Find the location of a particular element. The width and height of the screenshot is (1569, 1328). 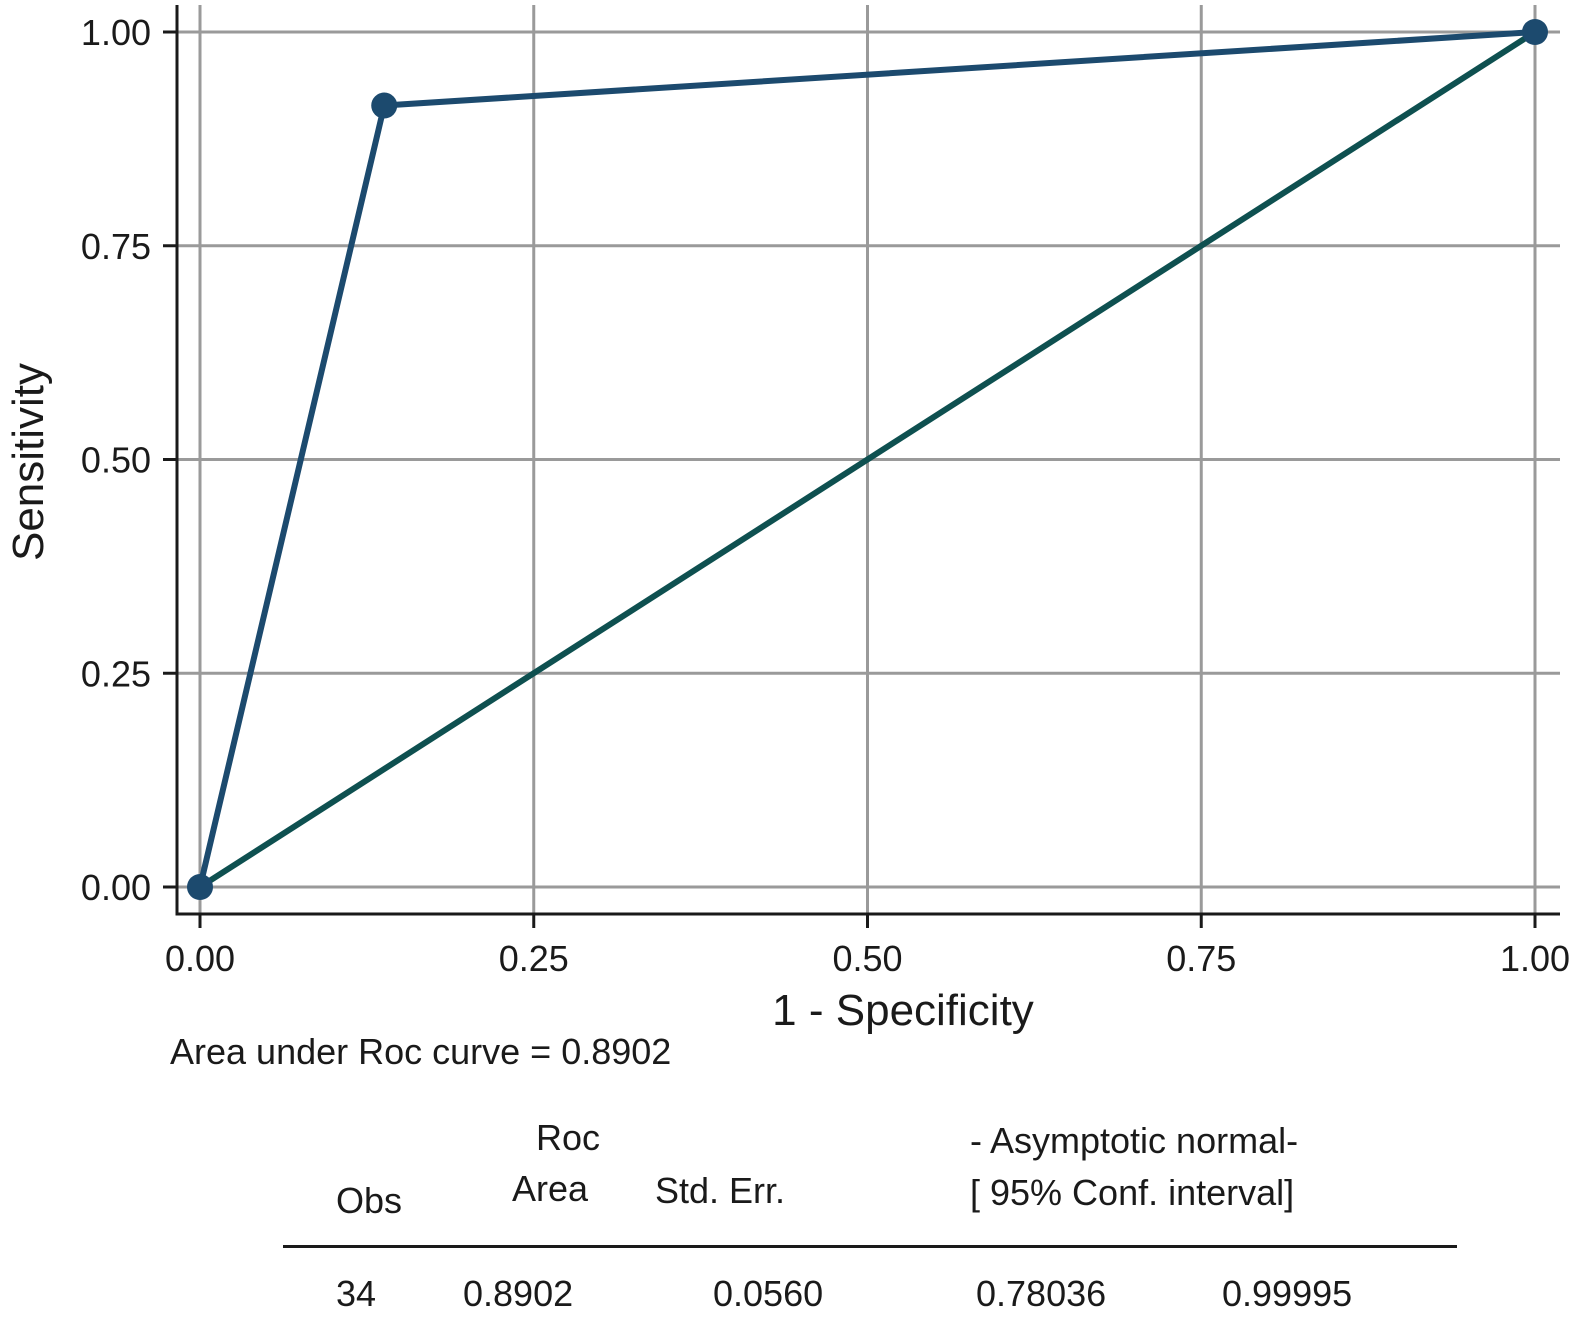

header-area: Area is located at coordinates (550, 1188).